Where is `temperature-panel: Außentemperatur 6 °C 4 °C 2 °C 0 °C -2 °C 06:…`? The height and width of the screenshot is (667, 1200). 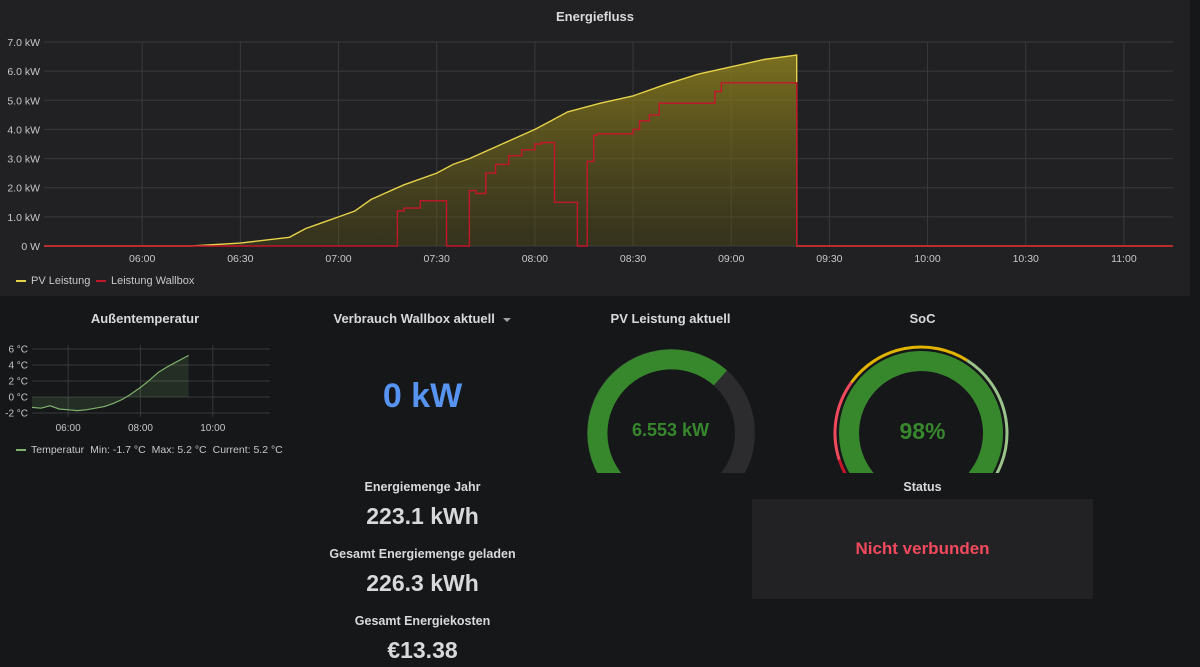
temperature-panel: Außentemperatur 6 °C 4 °C 2 °C 0 °C -2 °C 06:… is located at coordinates (145, 388).